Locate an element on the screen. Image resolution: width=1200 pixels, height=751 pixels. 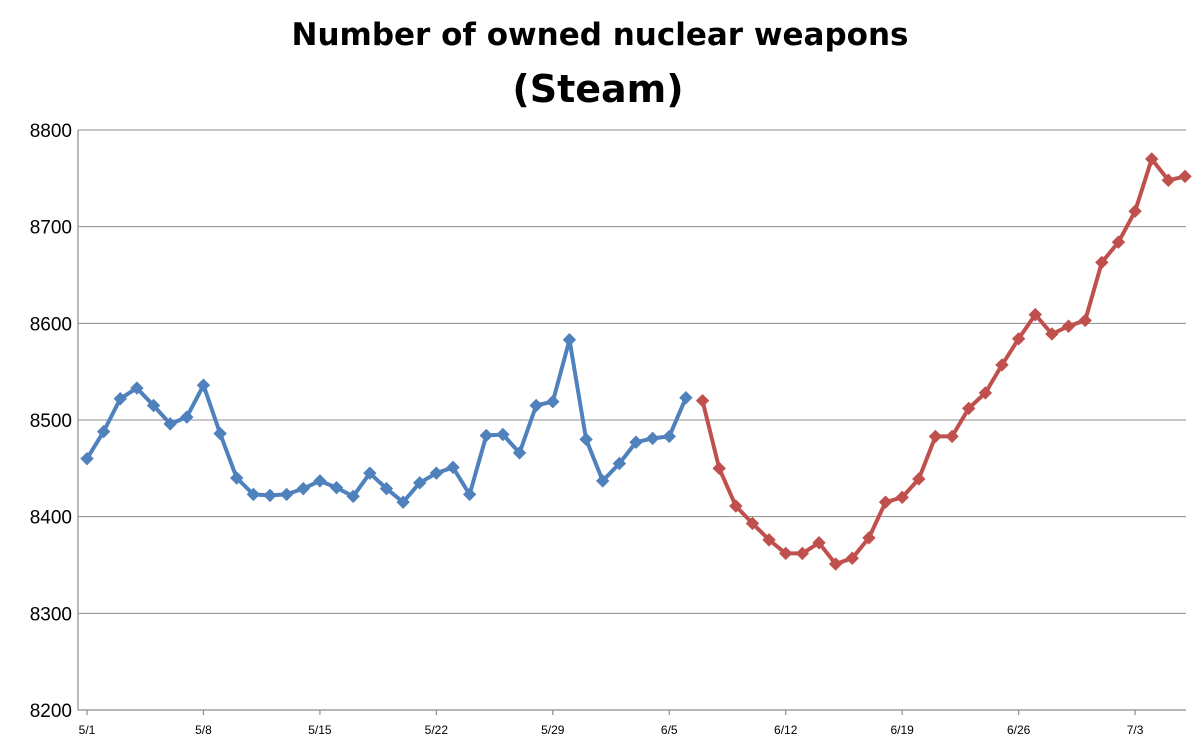
series-line is located at coordinates (386, 421).